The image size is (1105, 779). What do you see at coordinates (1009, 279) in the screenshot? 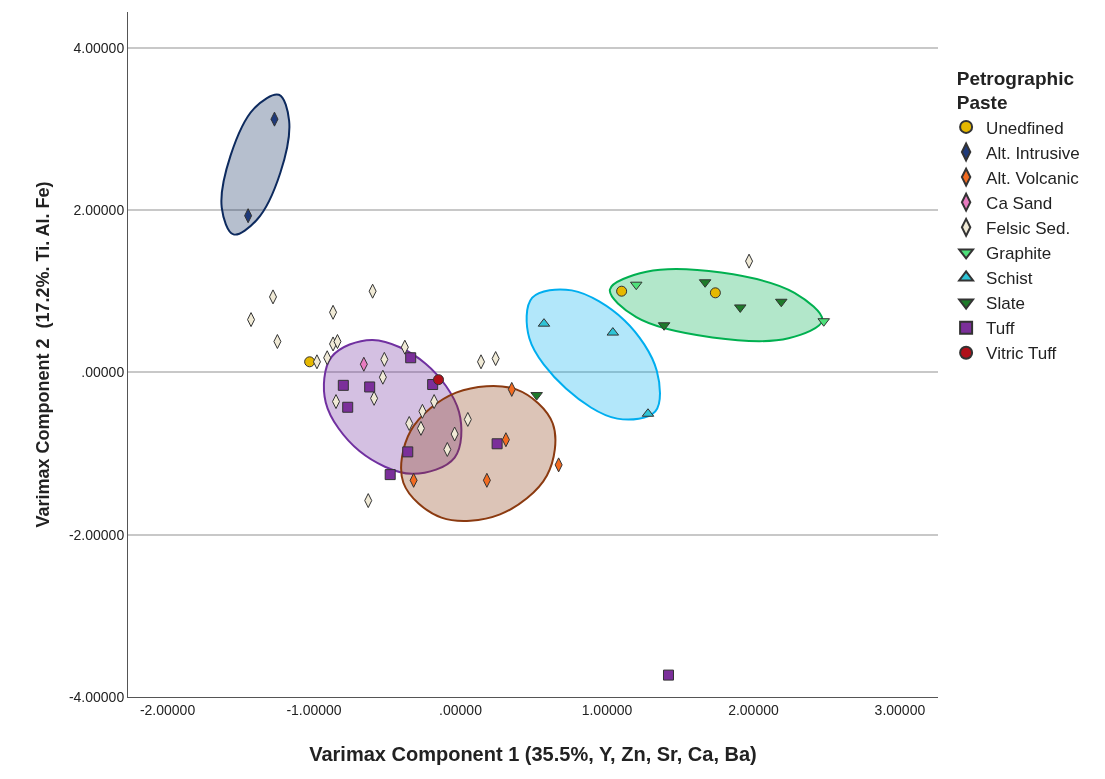
I see `legend-label: Schist` at bounding box center [1009, 279].